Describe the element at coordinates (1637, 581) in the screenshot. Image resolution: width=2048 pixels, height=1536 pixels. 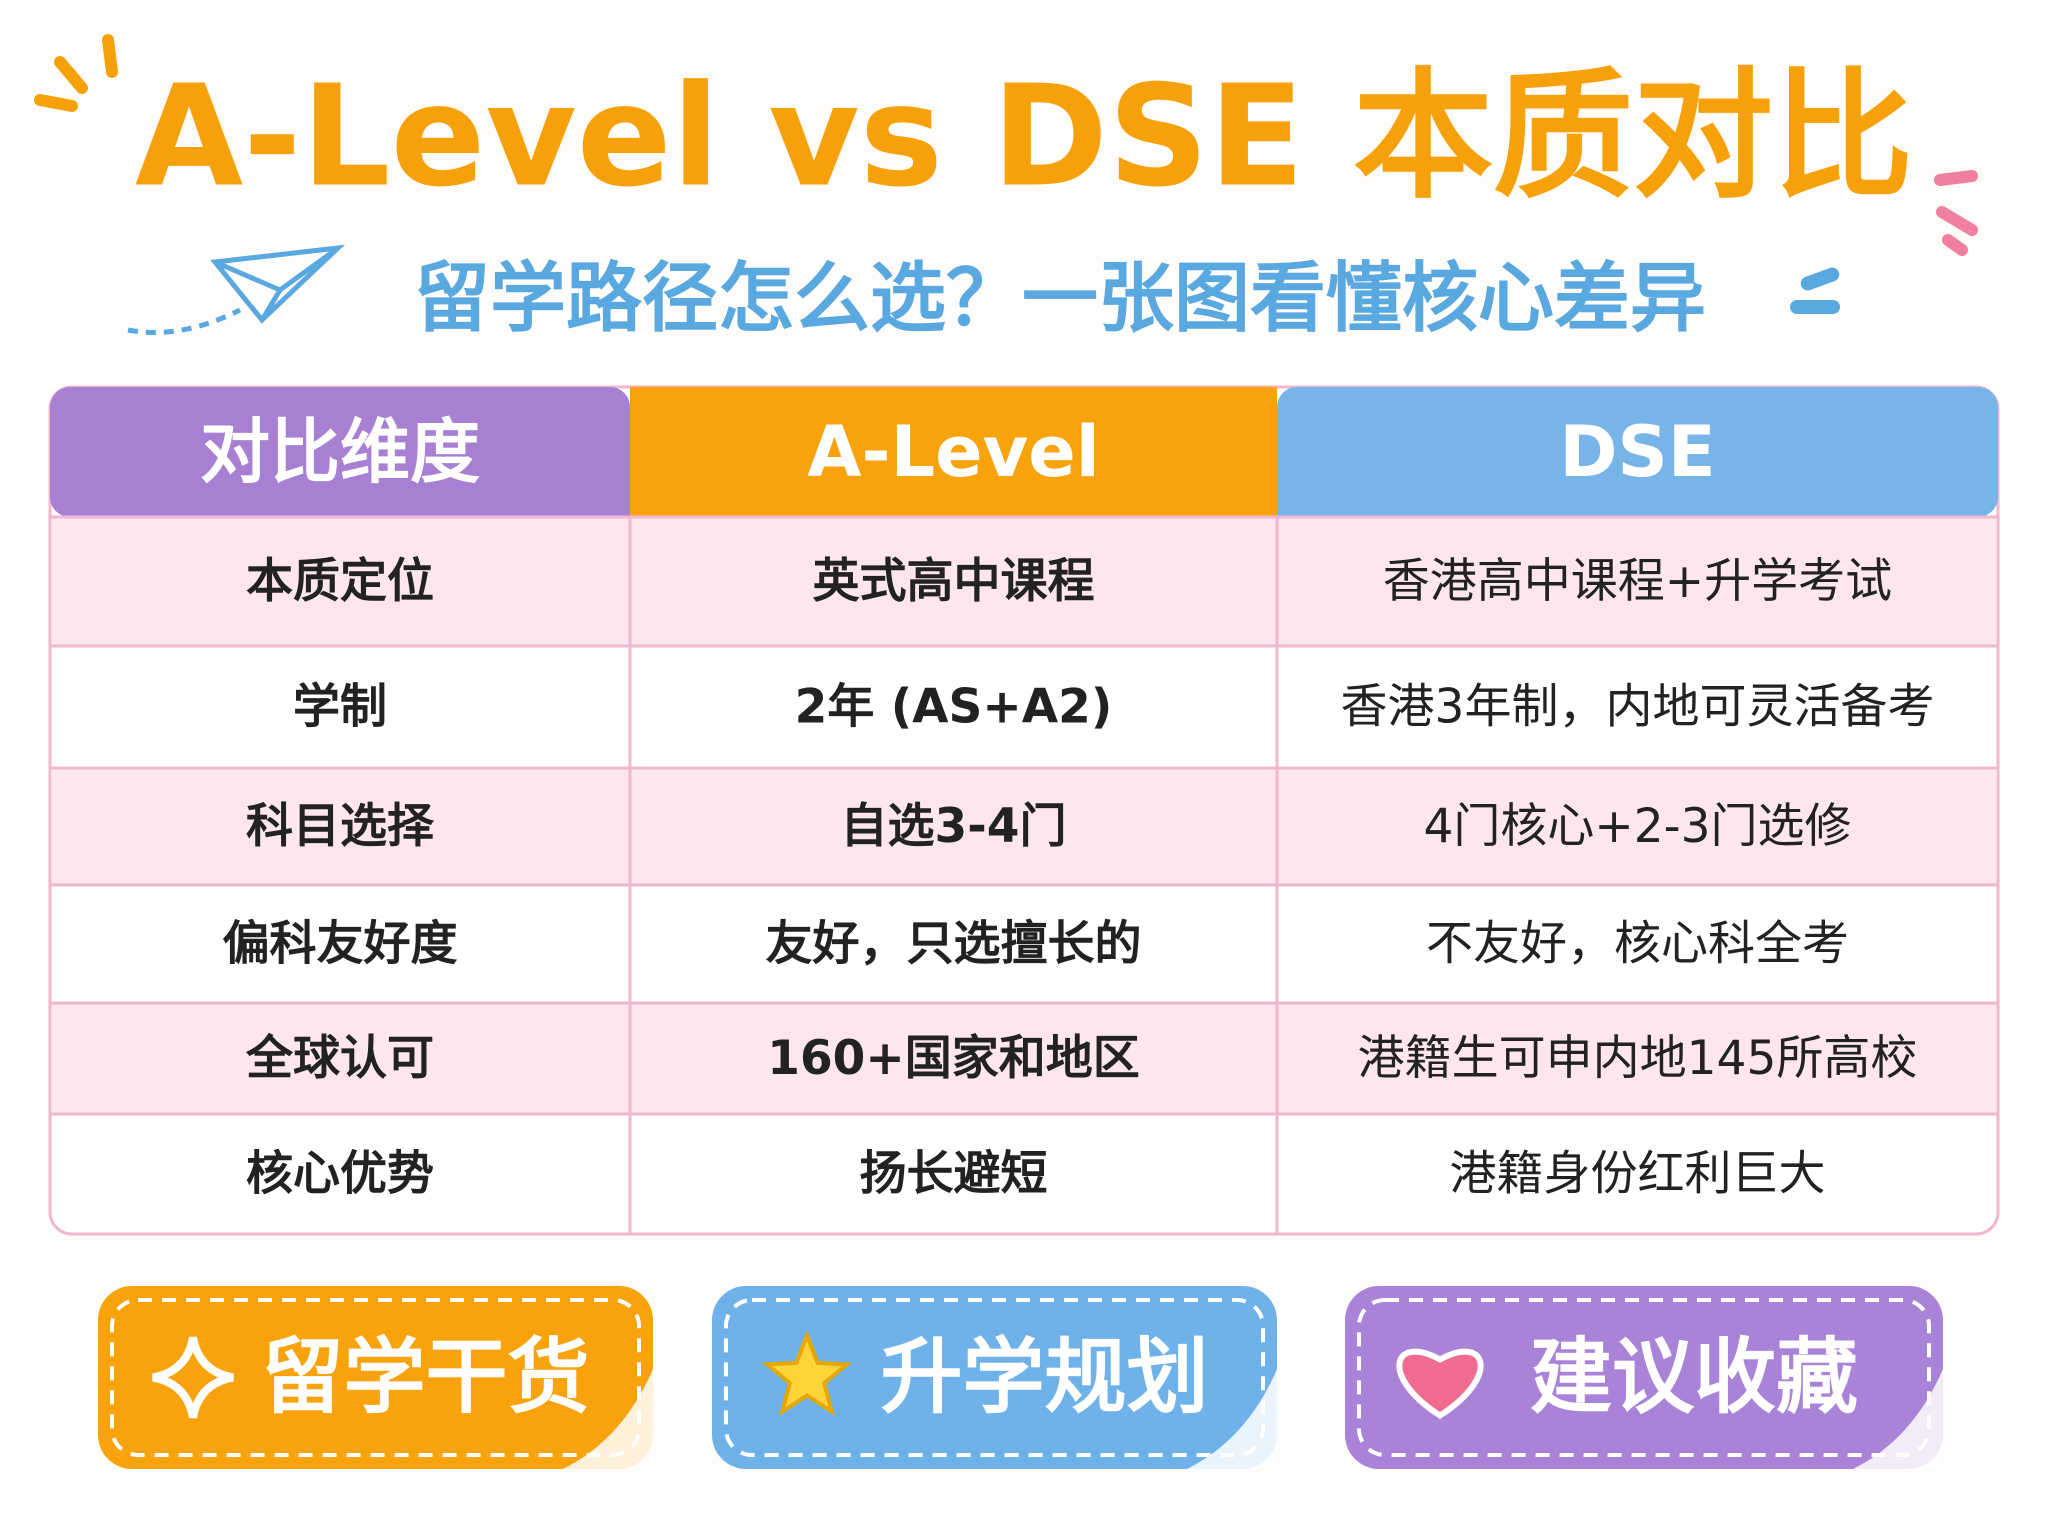
I see `cell-text: 香港高中课程+升学考试` at that location.